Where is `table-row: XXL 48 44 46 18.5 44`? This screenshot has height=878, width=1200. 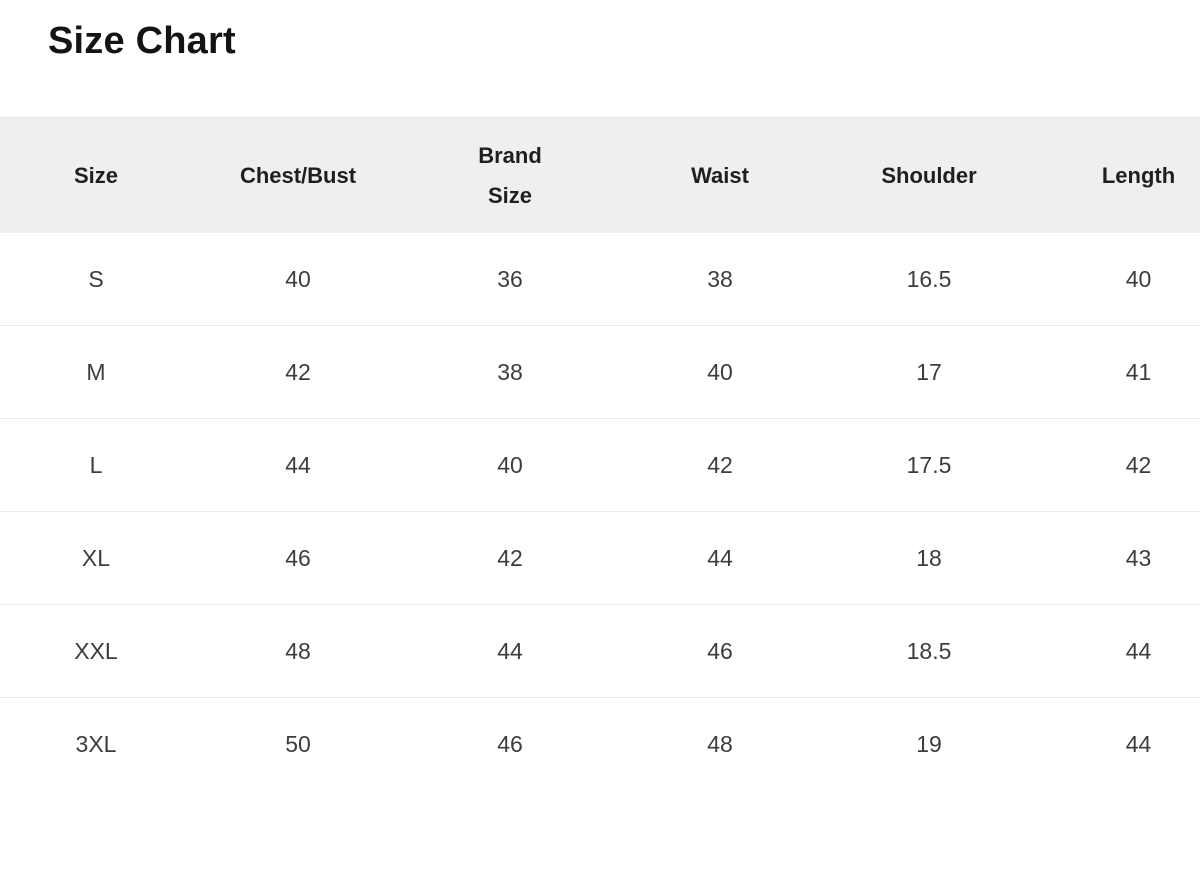
table-row: XXL 48 44 46 18.5 44 is located at coordinates (600, 651).